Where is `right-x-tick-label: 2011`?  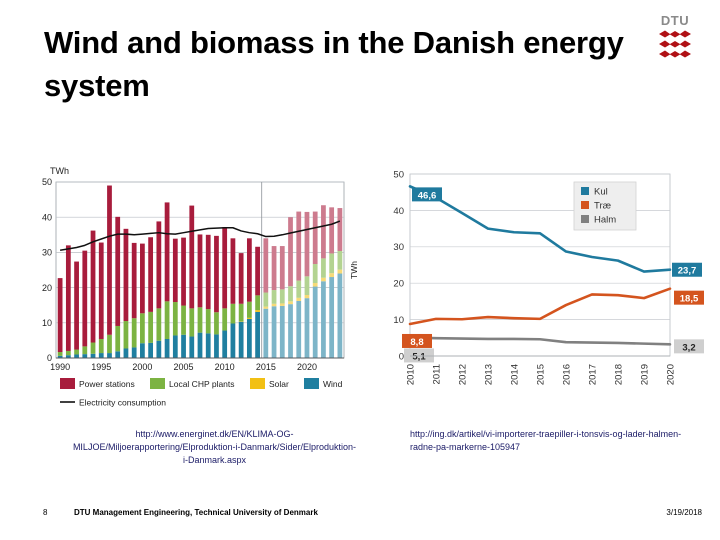
right-x-tick-label: 2011 is located at coordinates (437, 374).